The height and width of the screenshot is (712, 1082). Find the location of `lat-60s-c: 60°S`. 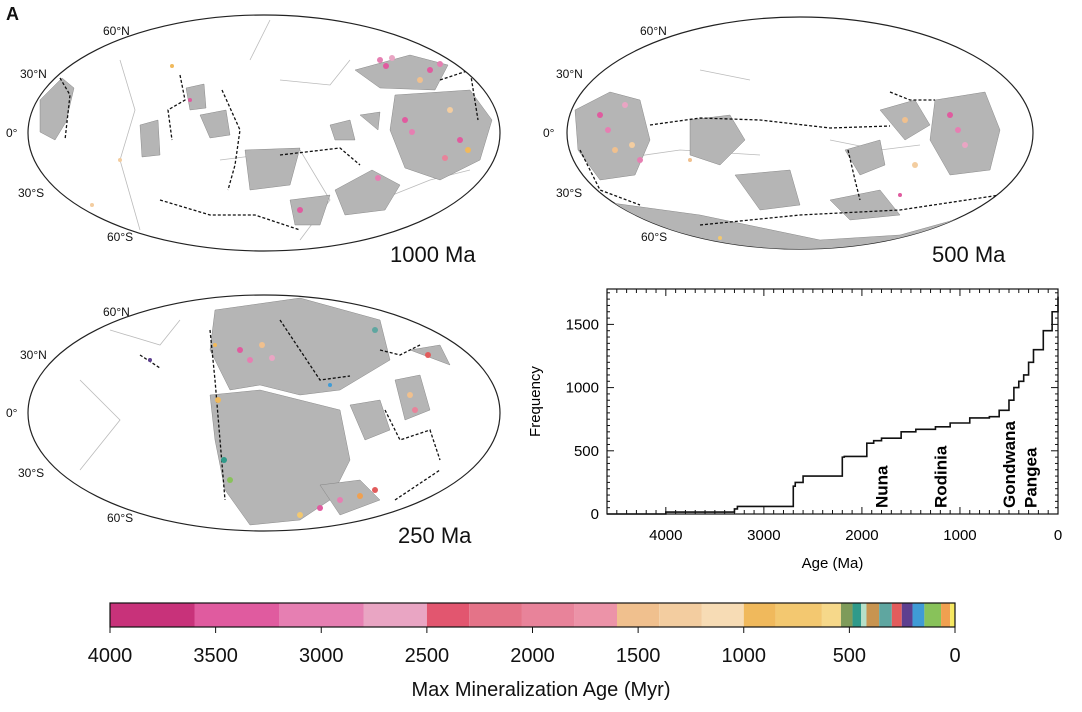

lat-60s-c: 60°S is located at coordinates (120, 518).